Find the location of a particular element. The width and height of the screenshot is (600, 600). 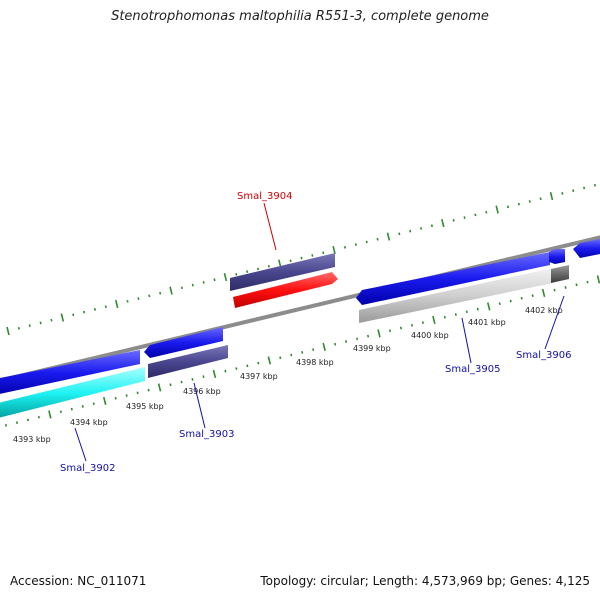

gene-smal-3904-strand-bar is located at coordinates (282, 272).